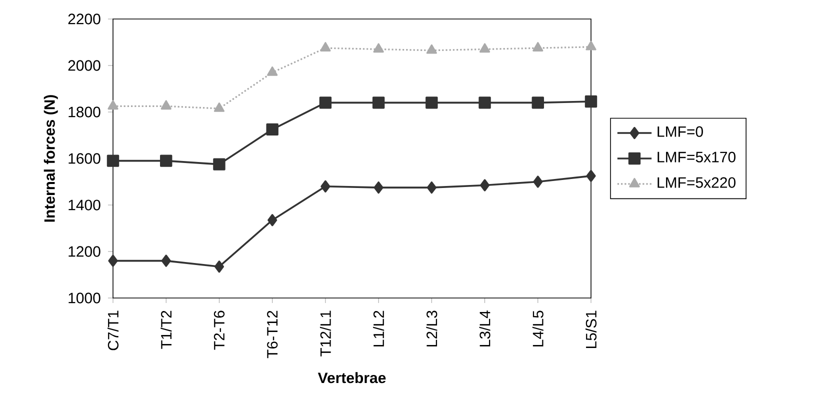  I want to click on x-tick-label: T6-T12, so click(272, 334).